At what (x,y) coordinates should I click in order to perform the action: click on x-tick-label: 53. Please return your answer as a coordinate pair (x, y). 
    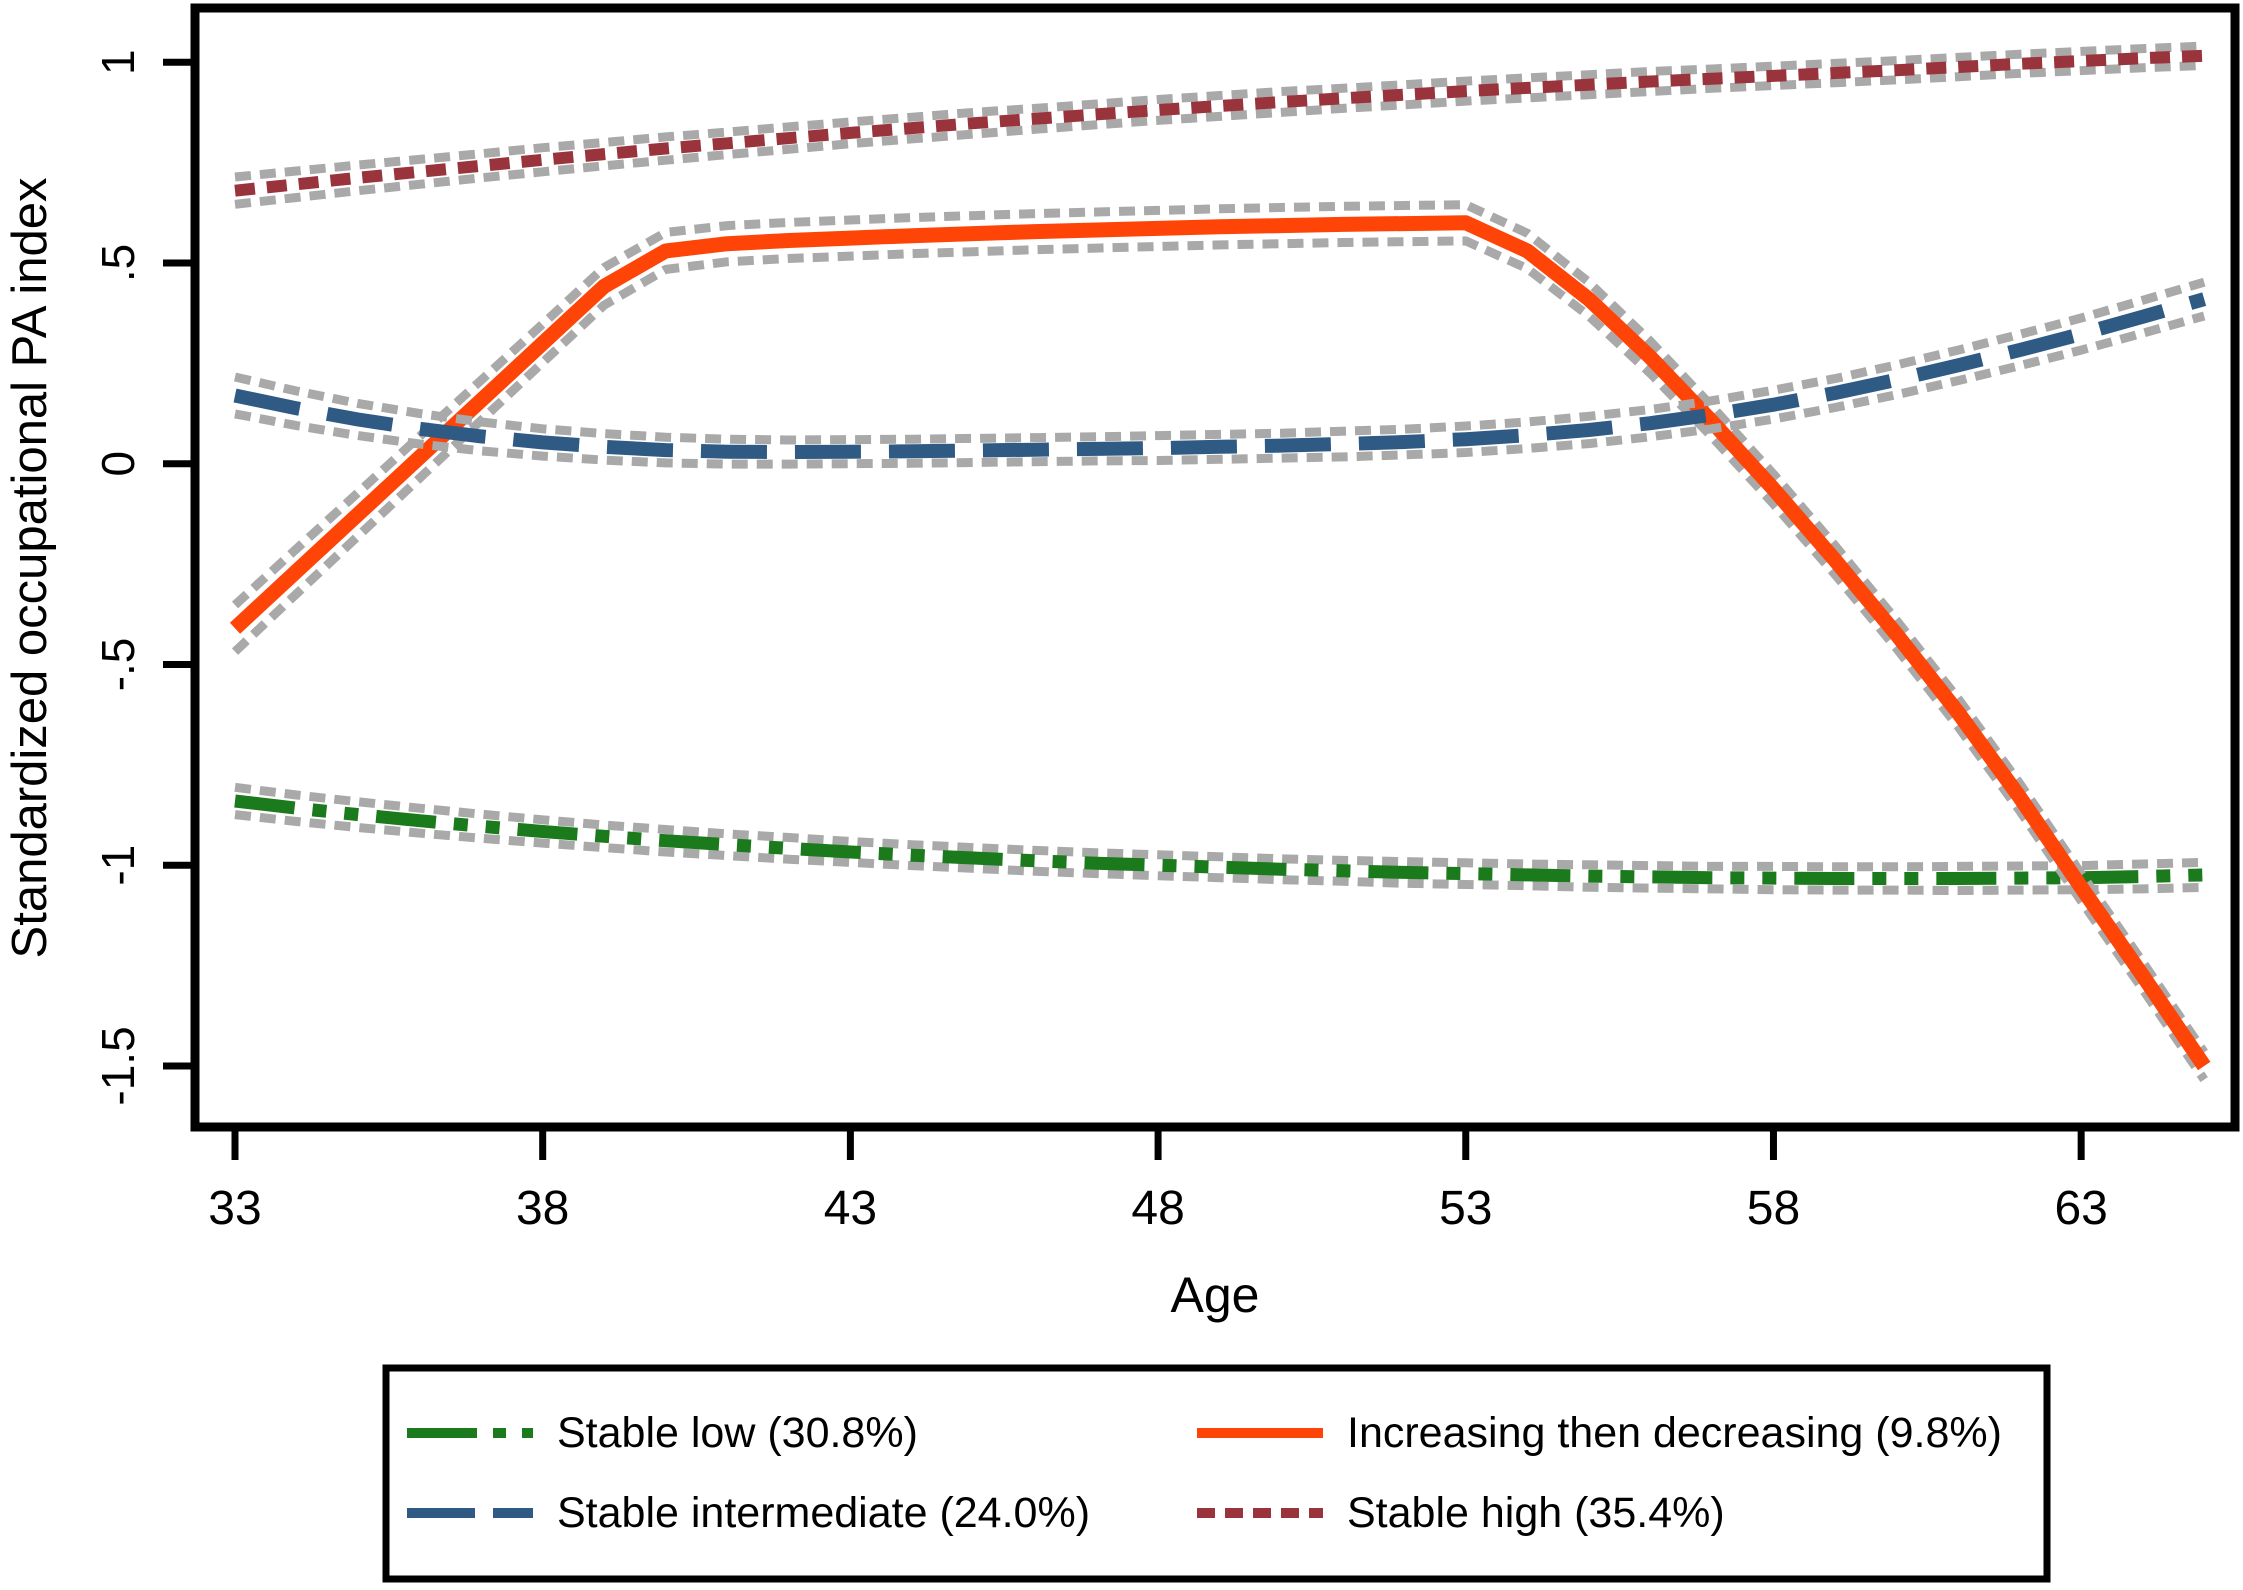
    Looking at the image, I should click on (1465, 1208).